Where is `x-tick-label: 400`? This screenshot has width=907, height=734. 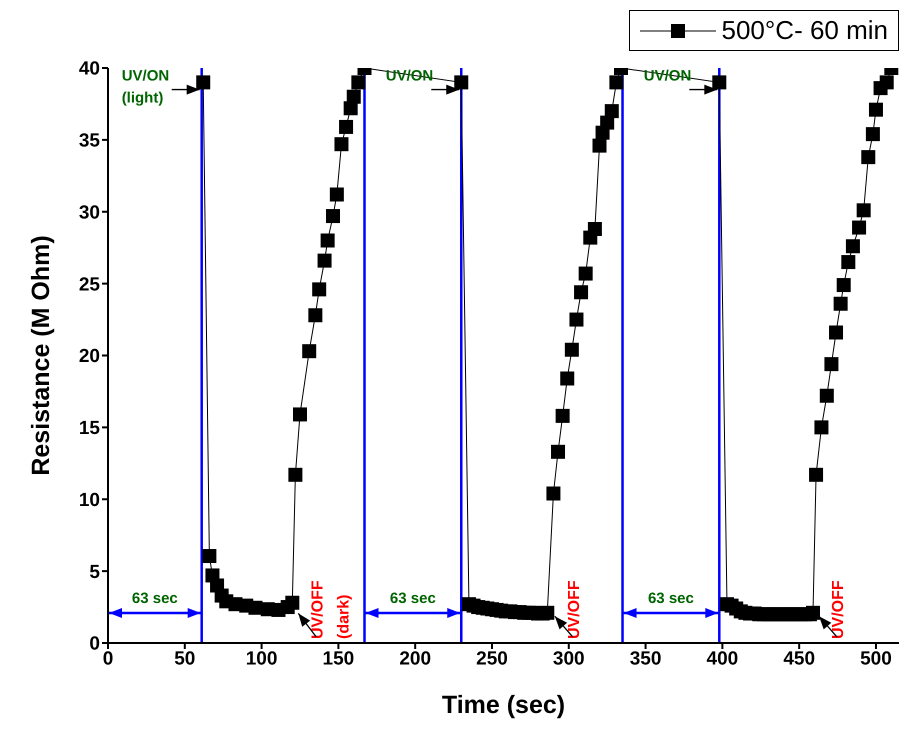 x-tick-label: 400 is located at coordinates (722, 659).